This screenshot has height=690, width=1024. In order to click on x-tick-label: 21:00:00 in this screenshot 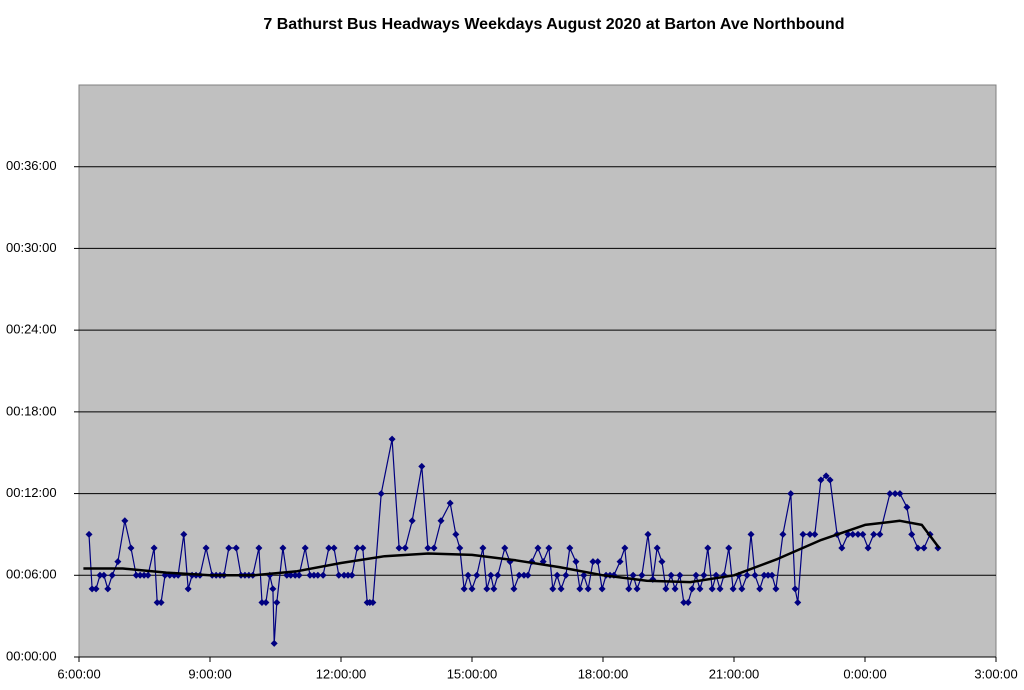, I will do `click(734, 673)`.